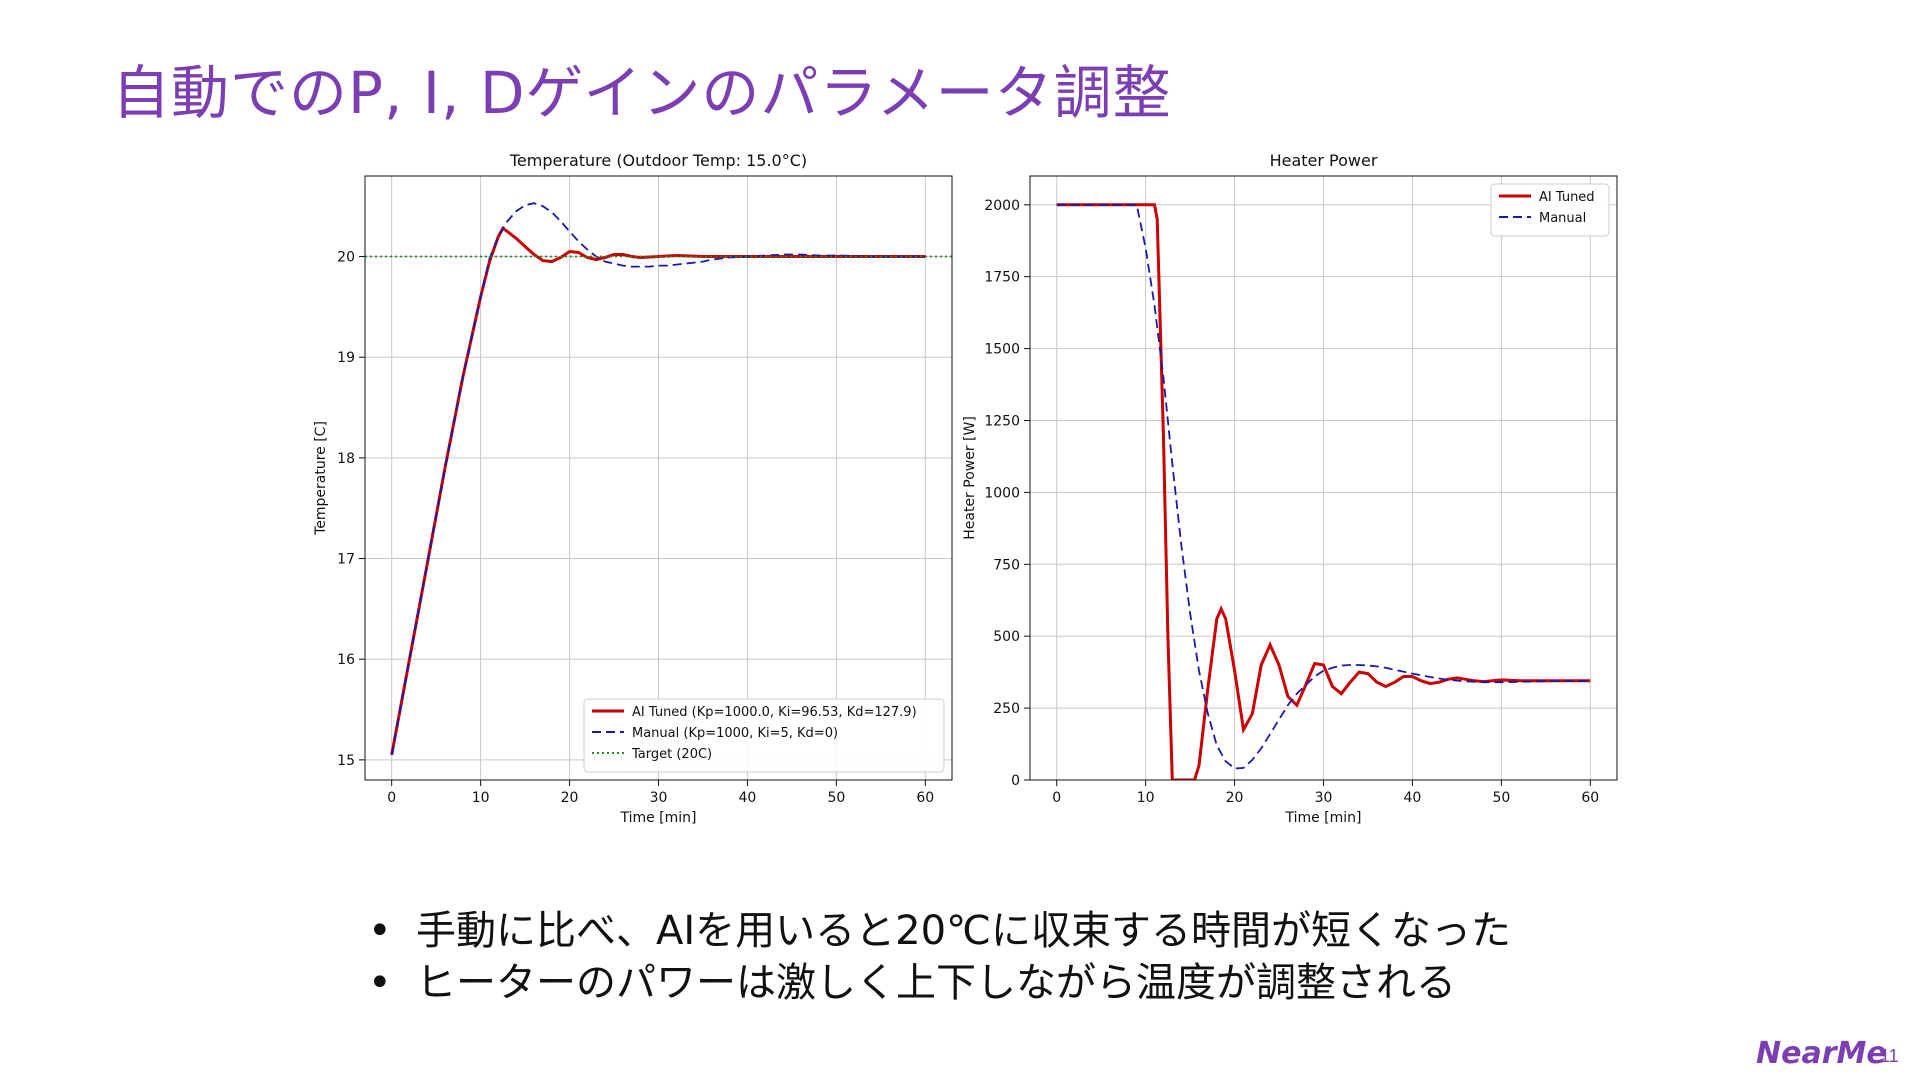  I want to click on y-tick-label: 250, so click(1006, 709).